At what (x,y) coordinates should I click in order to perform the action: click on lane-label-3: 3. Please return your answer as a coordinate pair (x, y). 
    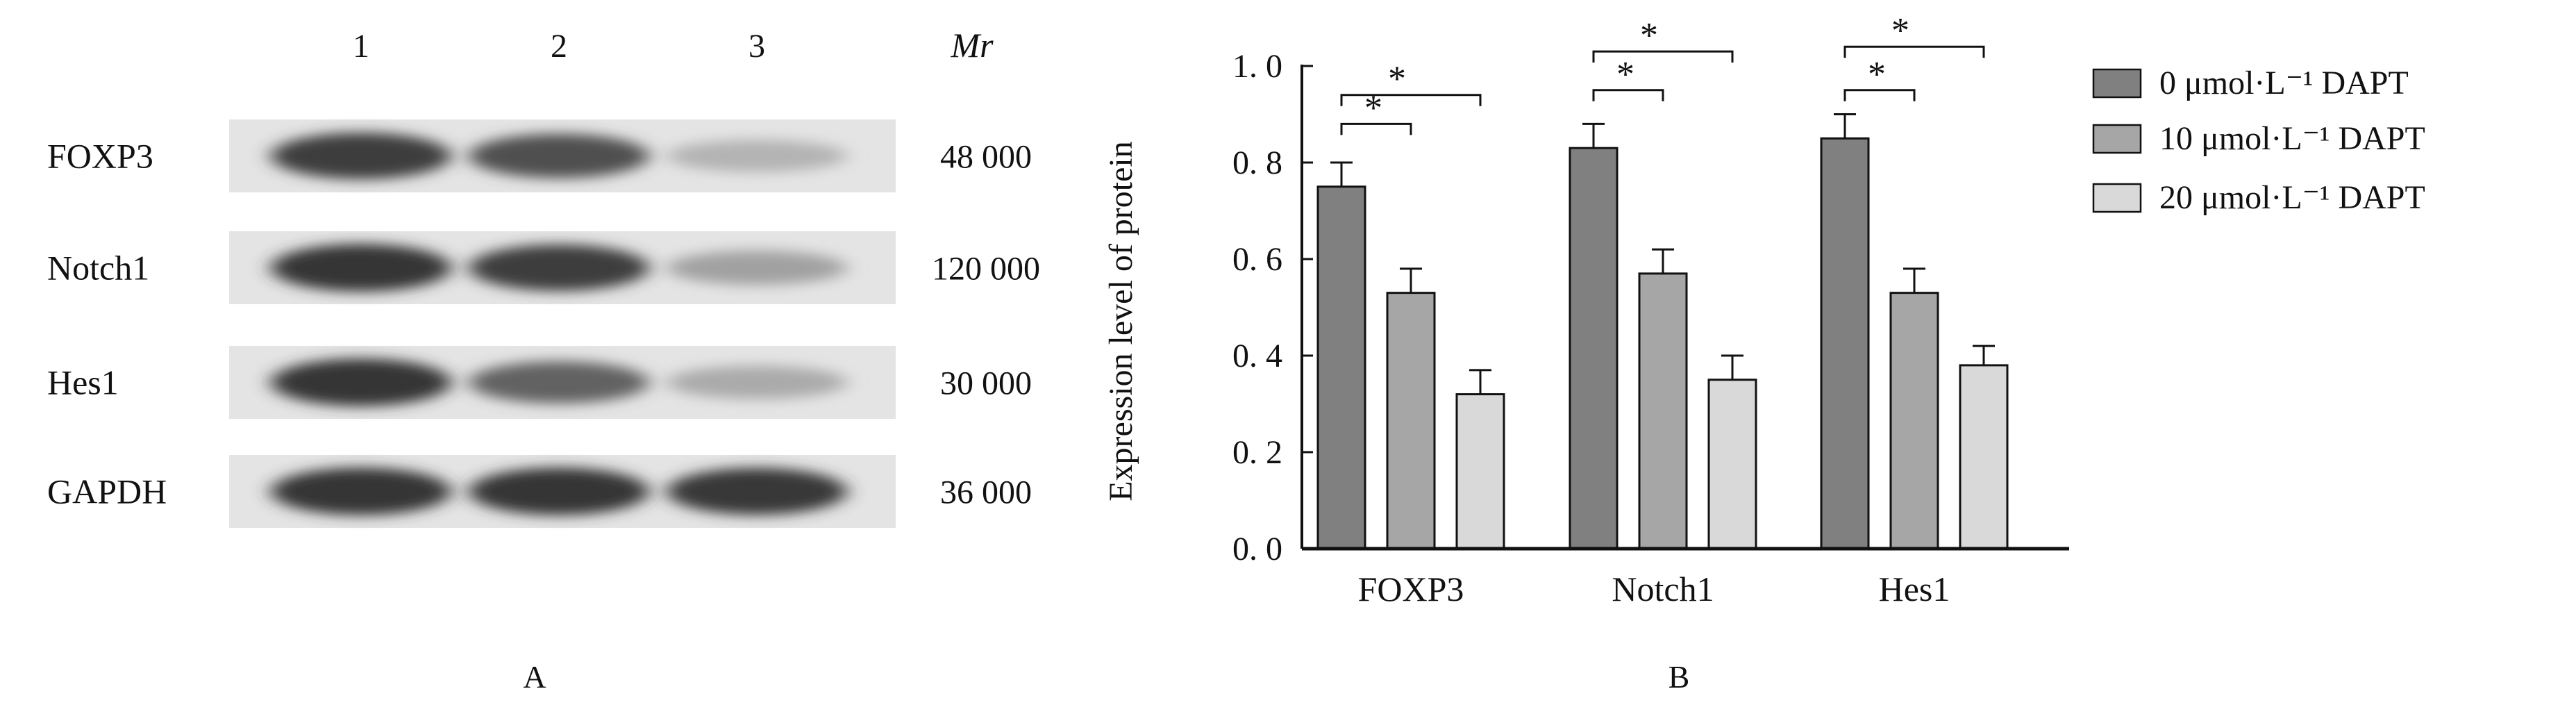
    Looking at the image, I should click on (756, 46).